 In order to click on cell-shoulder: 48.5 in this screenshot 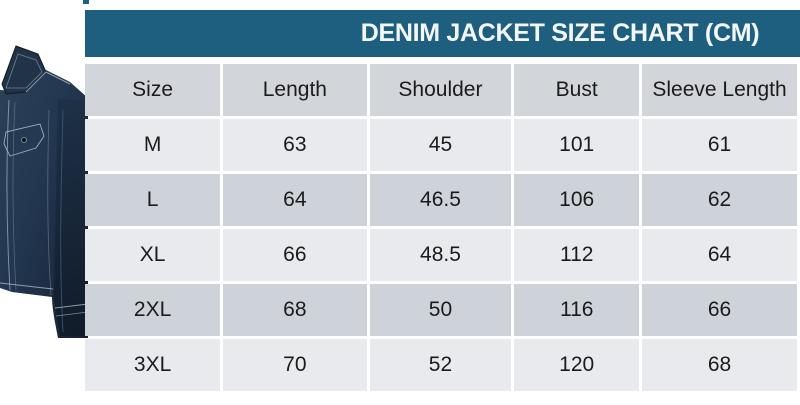, I will do `click(440, 255)`.